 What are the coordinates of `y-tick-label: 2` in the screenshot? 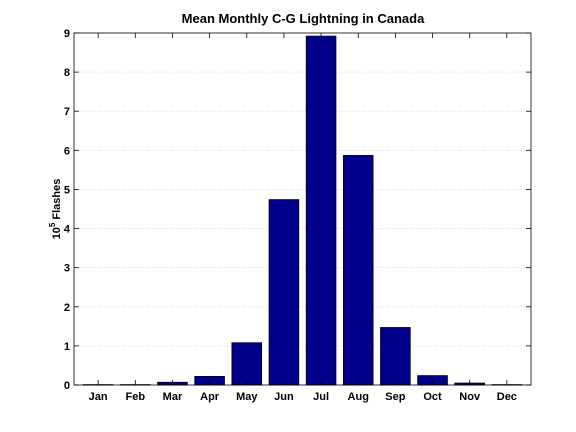 It's located at (67, 308).